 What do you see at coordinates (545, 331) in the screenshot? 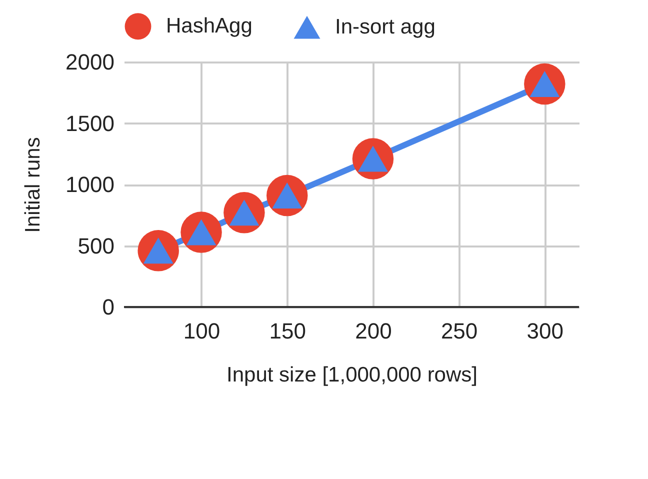
I see `x-tick-label: 300` at bounding box center [545, 331].